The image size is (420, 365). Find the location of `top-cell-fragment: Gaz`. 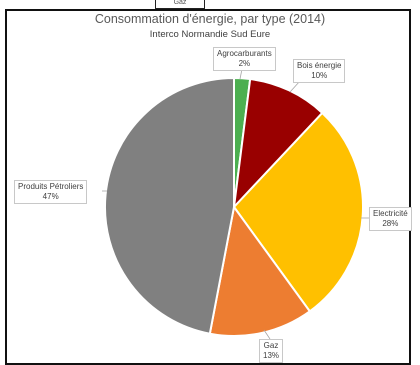

top-cell-fragment: Gaz is located at coordinates (180, 4).